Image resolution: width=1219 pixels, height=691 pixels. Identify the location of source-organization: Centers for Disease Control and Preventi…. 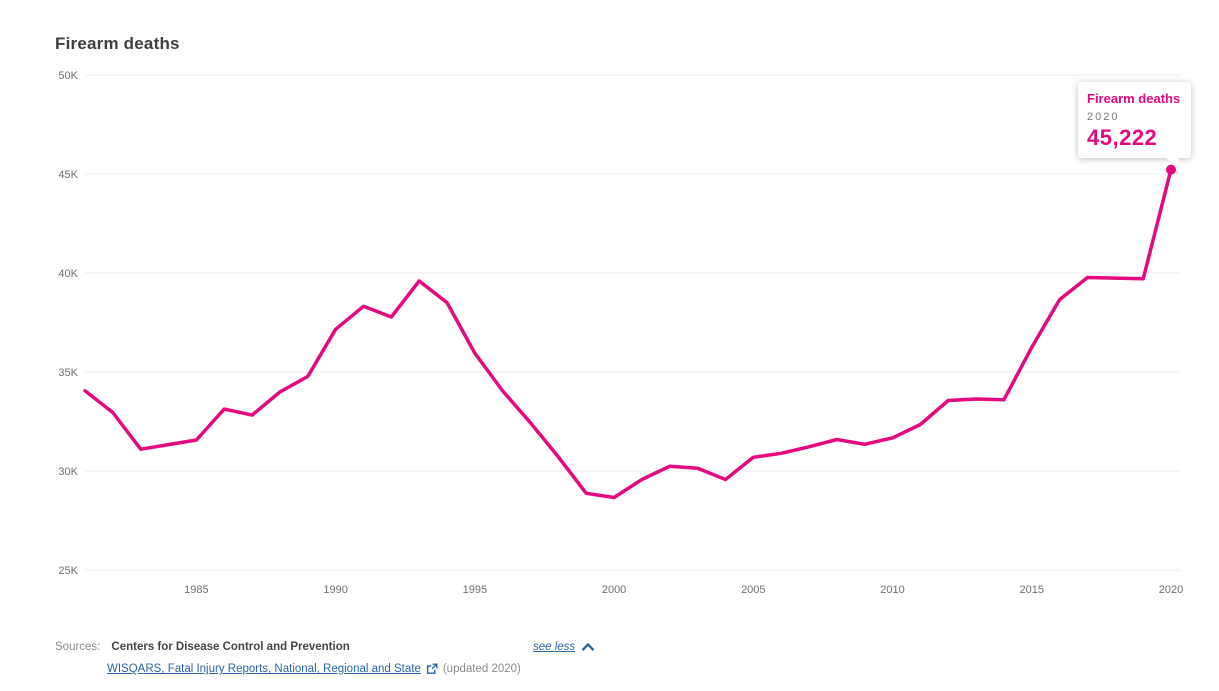
(230, 647).